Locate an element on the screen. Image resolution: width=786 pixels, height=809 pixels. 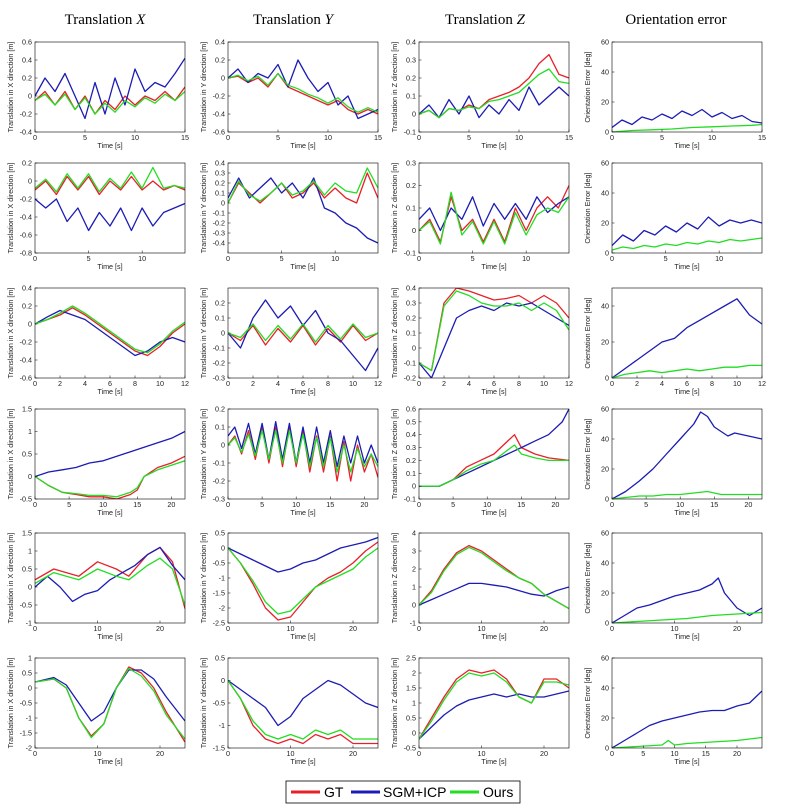
y-tick-label: 2 is located at coordinates (414, 569).